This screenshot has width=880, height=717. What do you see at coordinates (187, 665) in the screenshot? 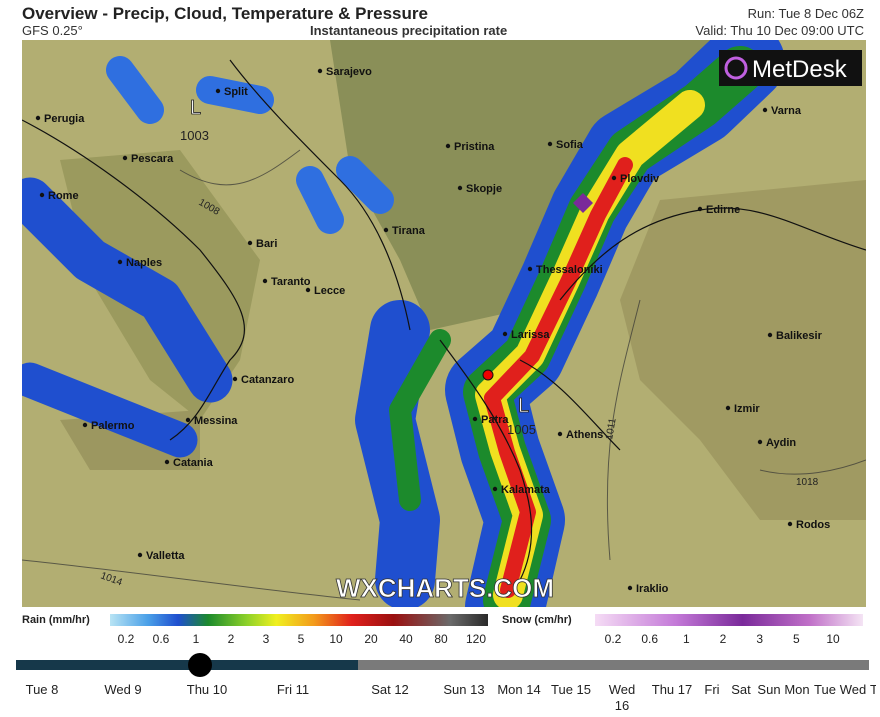
I see `timeline-progress` at bounding box center [187, 665].